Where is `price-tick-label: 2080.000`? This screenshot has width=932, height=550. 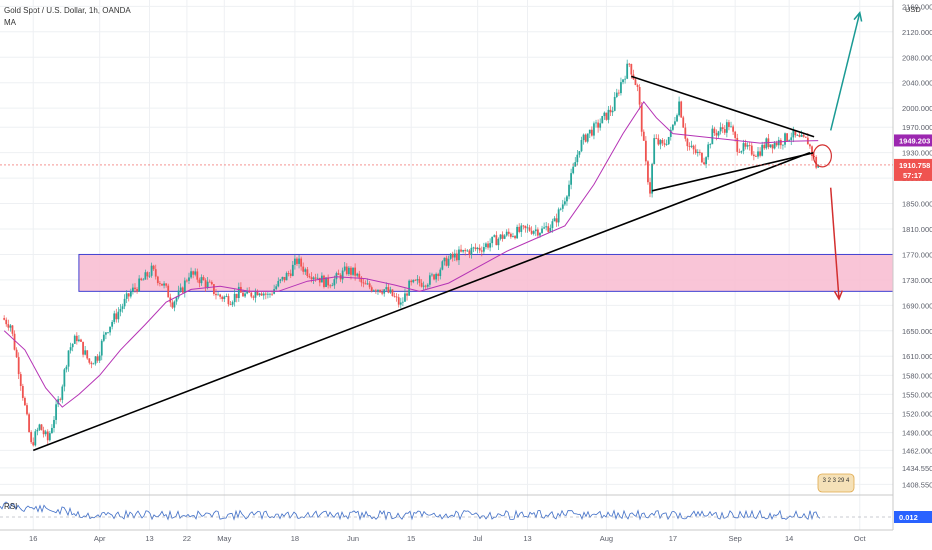
price-tick-label: 2080.000 is located at coordinates (917, 57).